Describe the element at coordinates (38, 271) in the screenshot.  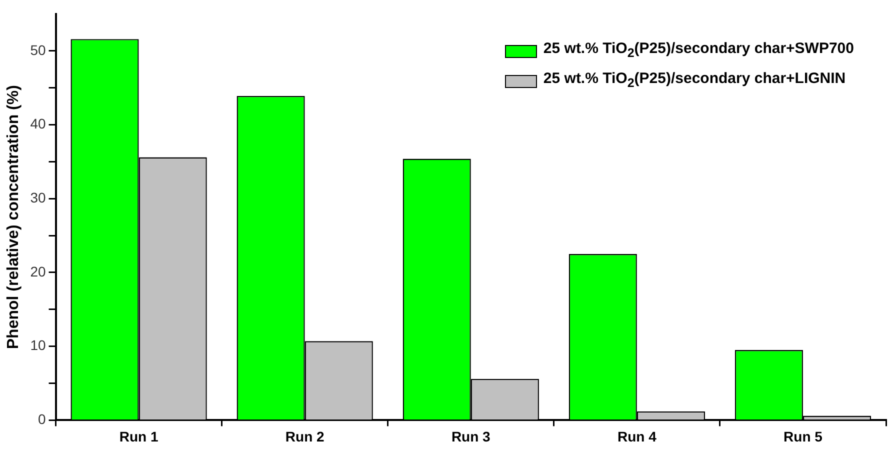
I see `y-tick-label: 20` at that location.